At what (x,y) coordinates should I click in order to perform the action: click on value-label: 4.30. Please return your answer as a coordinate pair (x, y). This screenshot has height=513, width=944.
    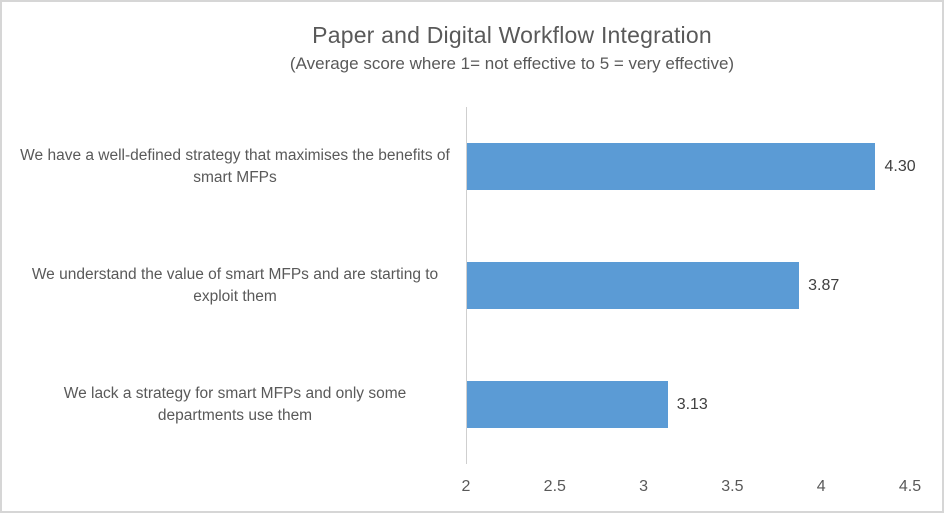
    Looking at the image, I should click on (900, 166).